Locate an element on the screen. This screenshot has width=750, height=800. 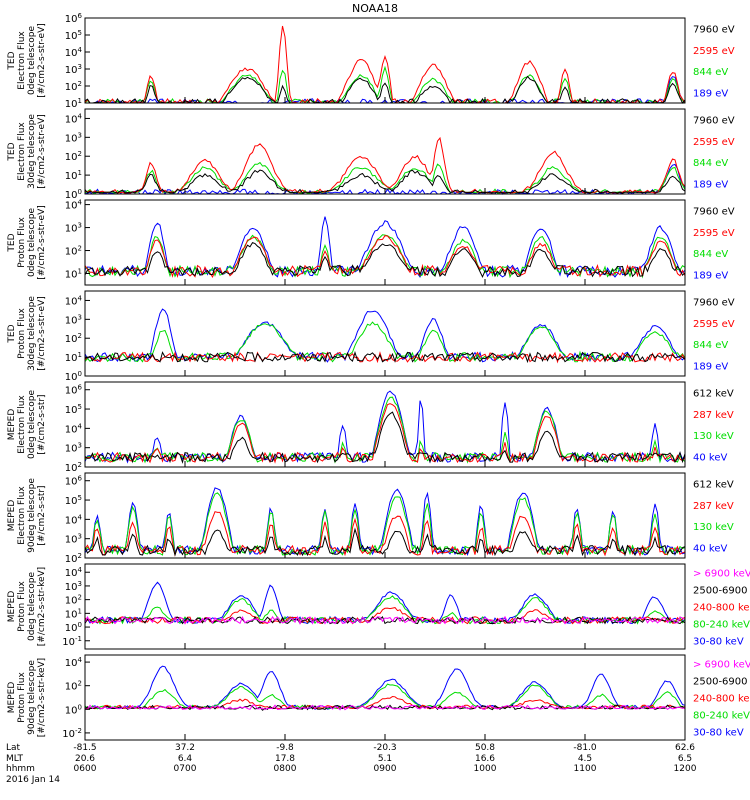
x-tick-mlt: 4.5 is located at coordinates (585, 759).